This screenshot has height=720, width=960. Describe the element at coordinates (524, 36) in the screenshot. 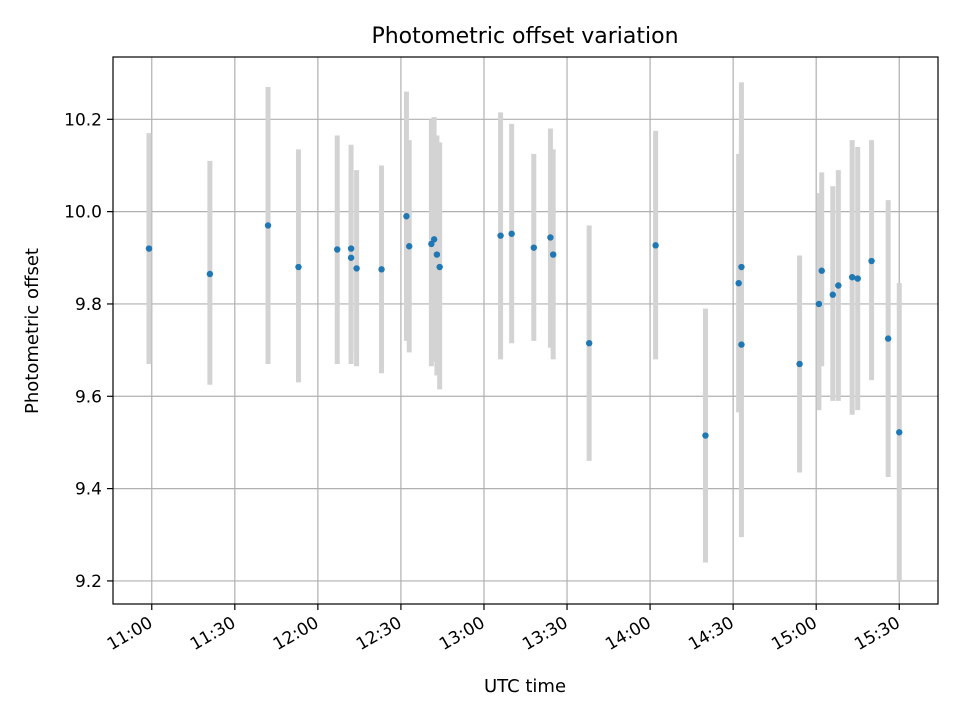

I see `chart-title: Photometric offset variation` at that location.